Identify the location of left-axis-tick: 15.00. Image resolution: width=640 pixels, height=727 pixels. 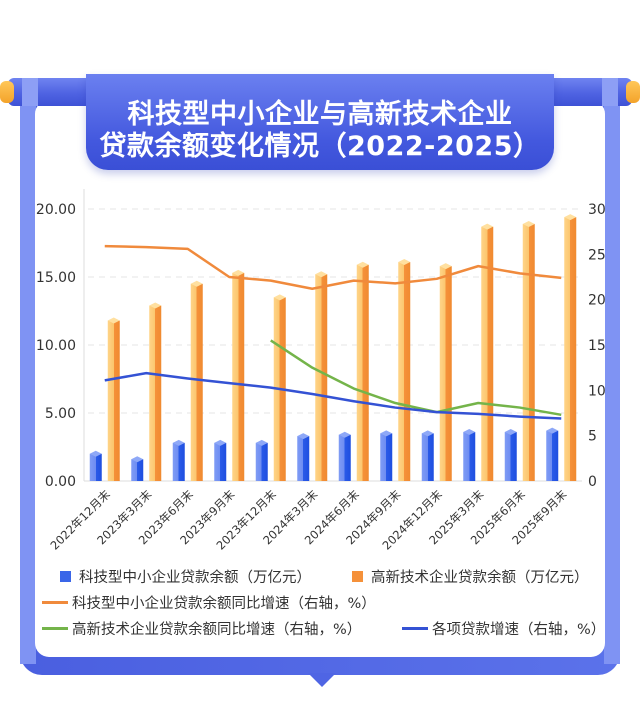
(56, 278).